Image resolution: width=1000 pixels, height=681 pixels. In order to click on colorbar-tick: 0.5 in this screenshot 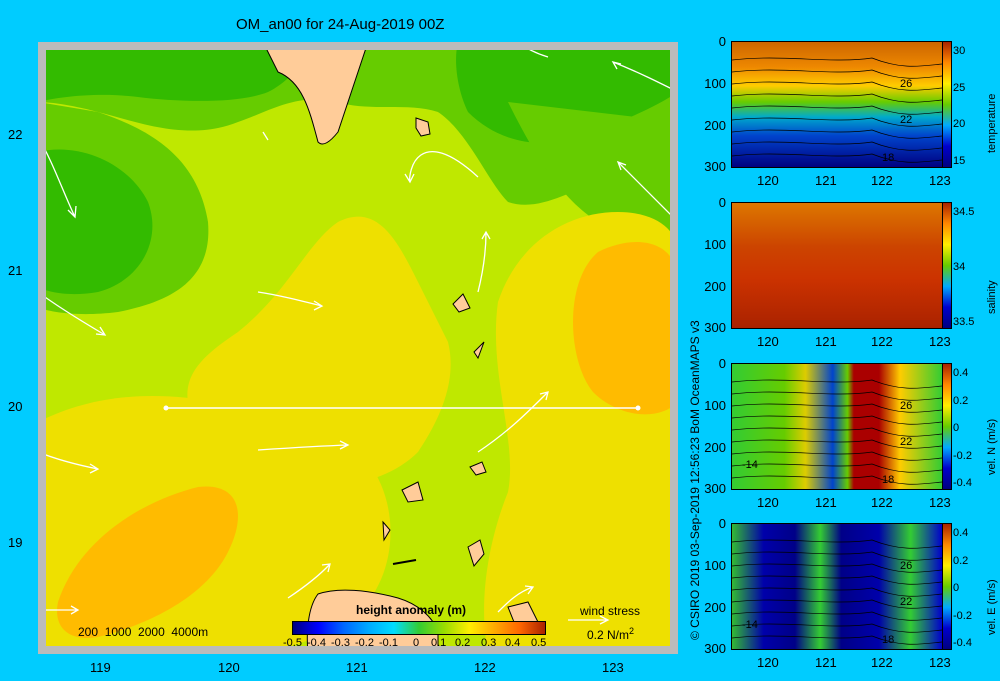, I will do `click(539, 643)`.